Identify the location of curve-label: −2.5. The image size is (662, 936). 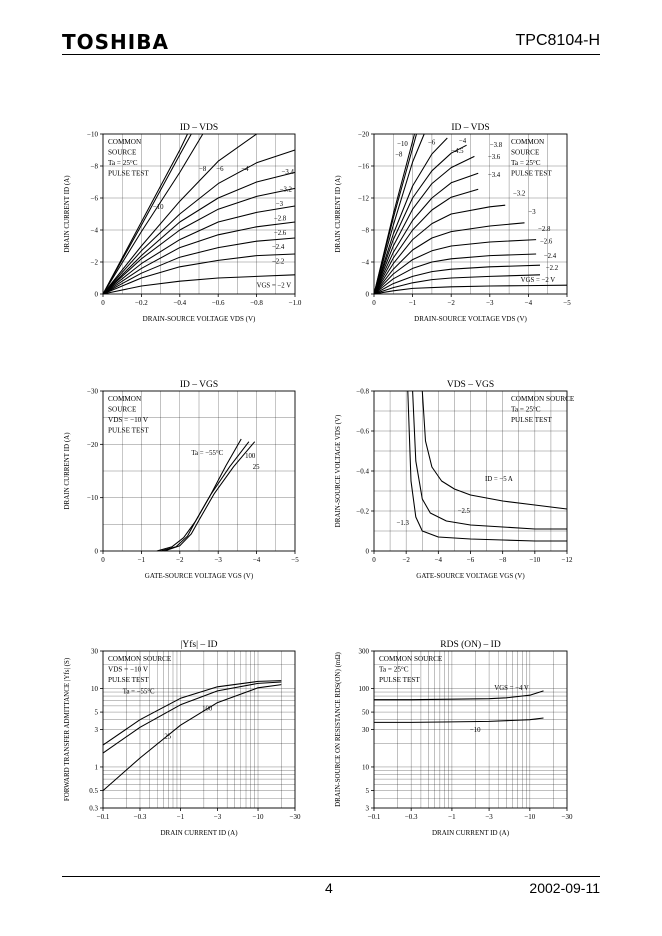
(464, 511).